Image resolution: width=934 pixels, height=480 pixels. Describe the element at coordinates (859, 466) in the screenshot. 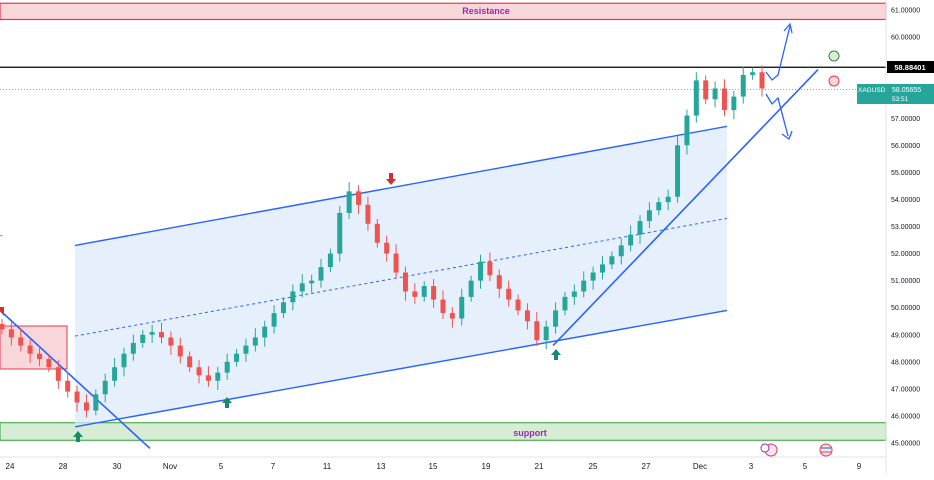

I see `x-tick-label: 9` at that location.